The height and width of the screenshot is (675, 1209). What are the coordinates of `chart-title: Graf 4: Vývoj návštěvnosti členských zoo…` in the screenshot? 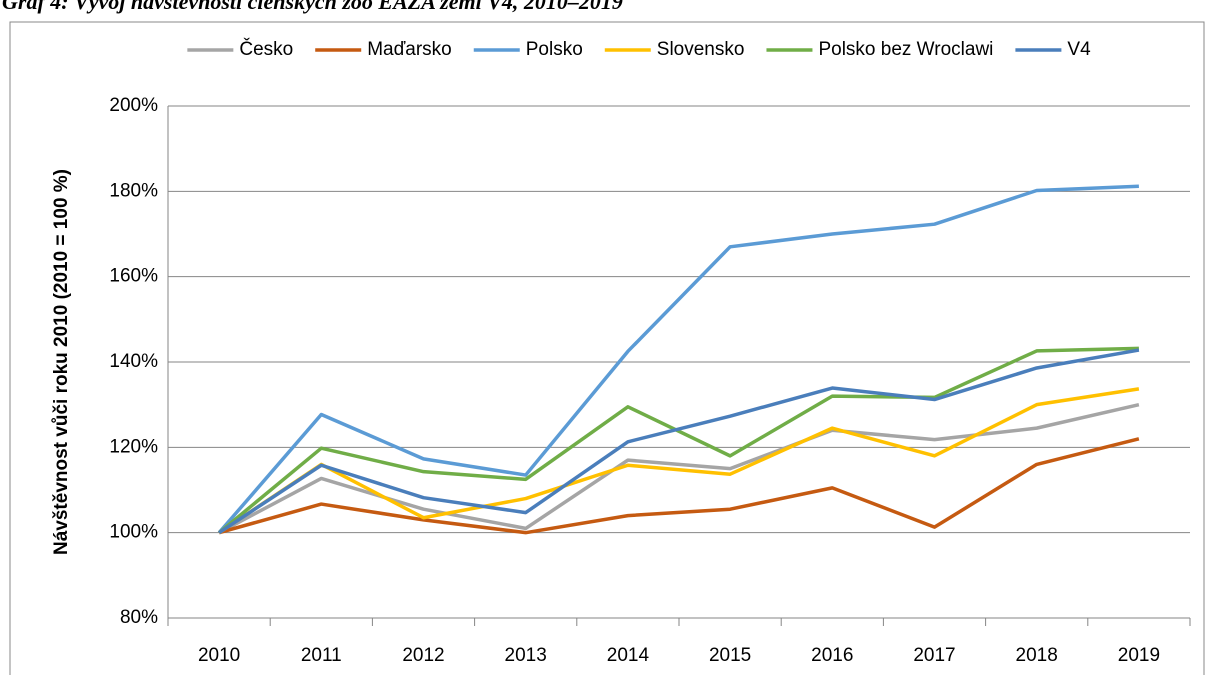 It's located at (312, 7).